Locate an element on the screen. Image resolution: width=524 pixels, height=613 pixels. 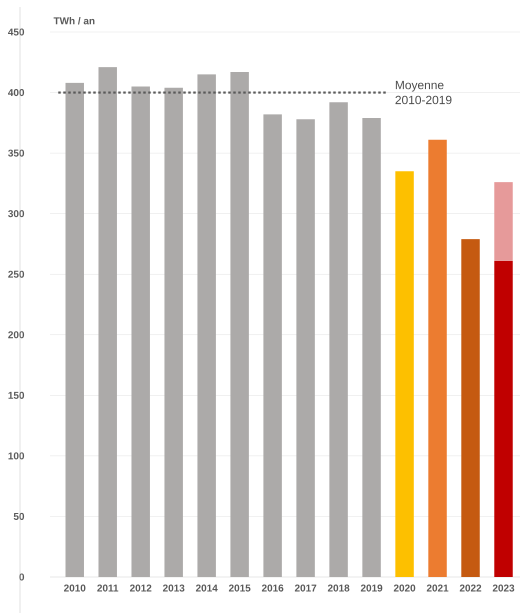
y-tick-label: 150 is located at coordinates (16, 395).